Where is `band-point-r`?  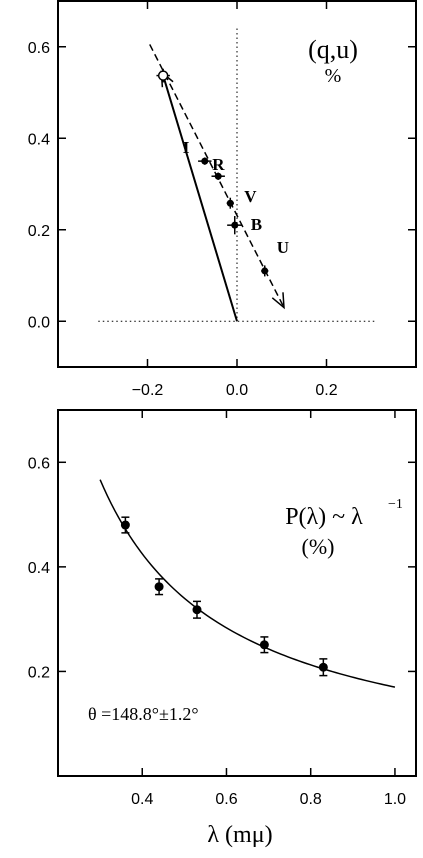 band-point-r is located at coordinates (218, 176).